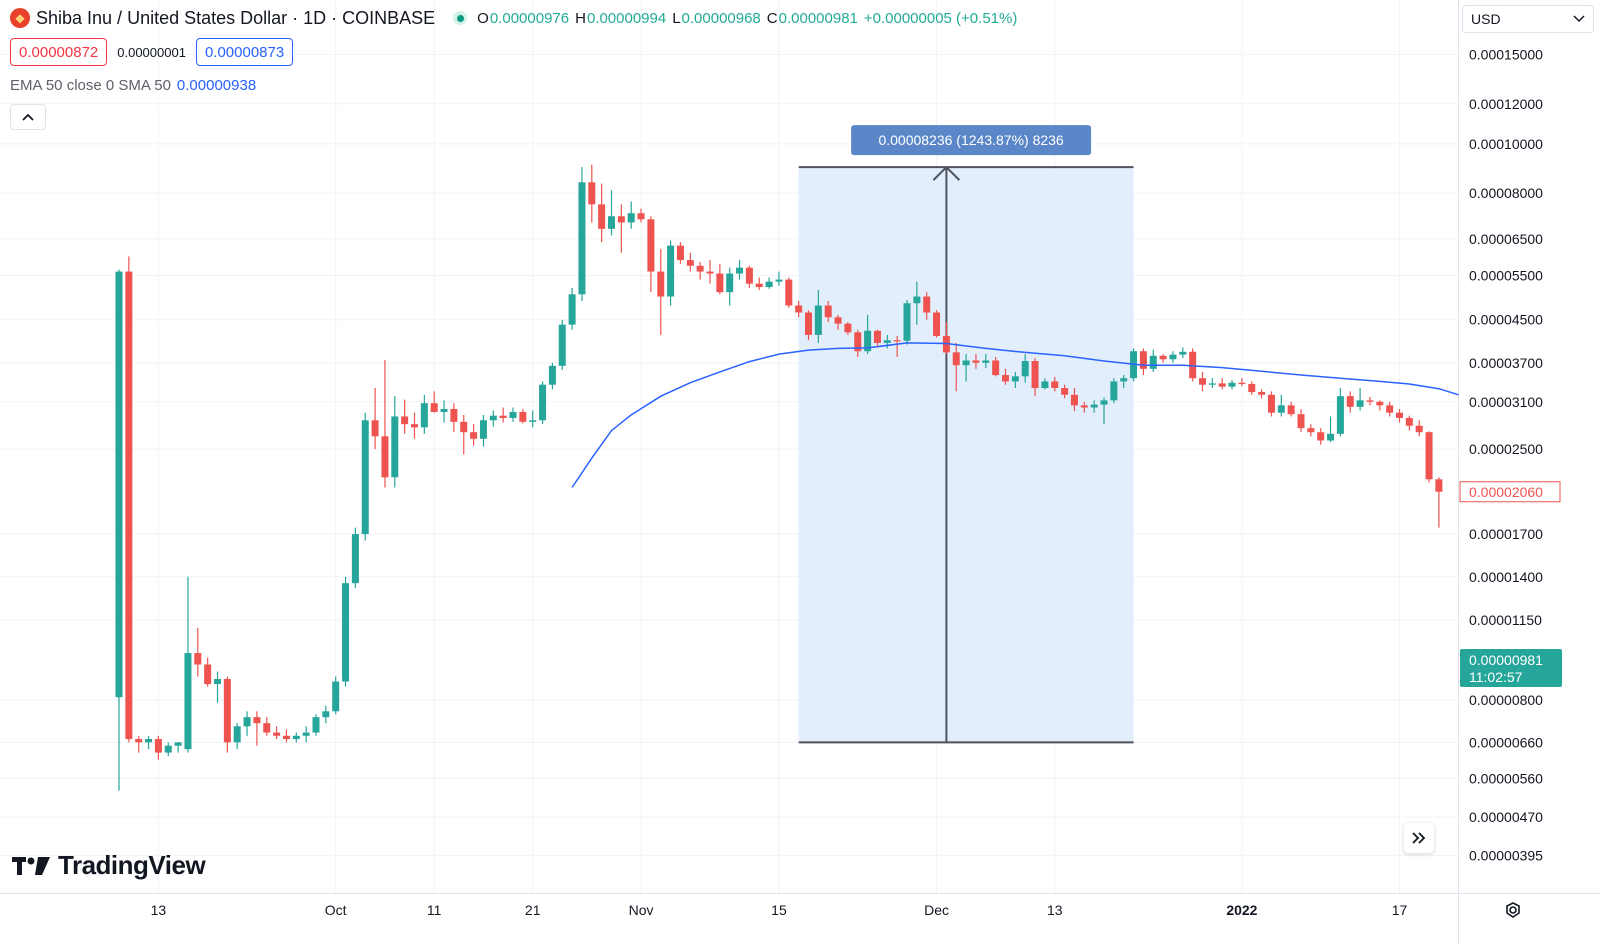 The width and height of the screenshot is (1600, 945). What do you see at coordinates (460, 18) in the screenshot?
I see `market-status-icon` at bounding box center [460, 18].